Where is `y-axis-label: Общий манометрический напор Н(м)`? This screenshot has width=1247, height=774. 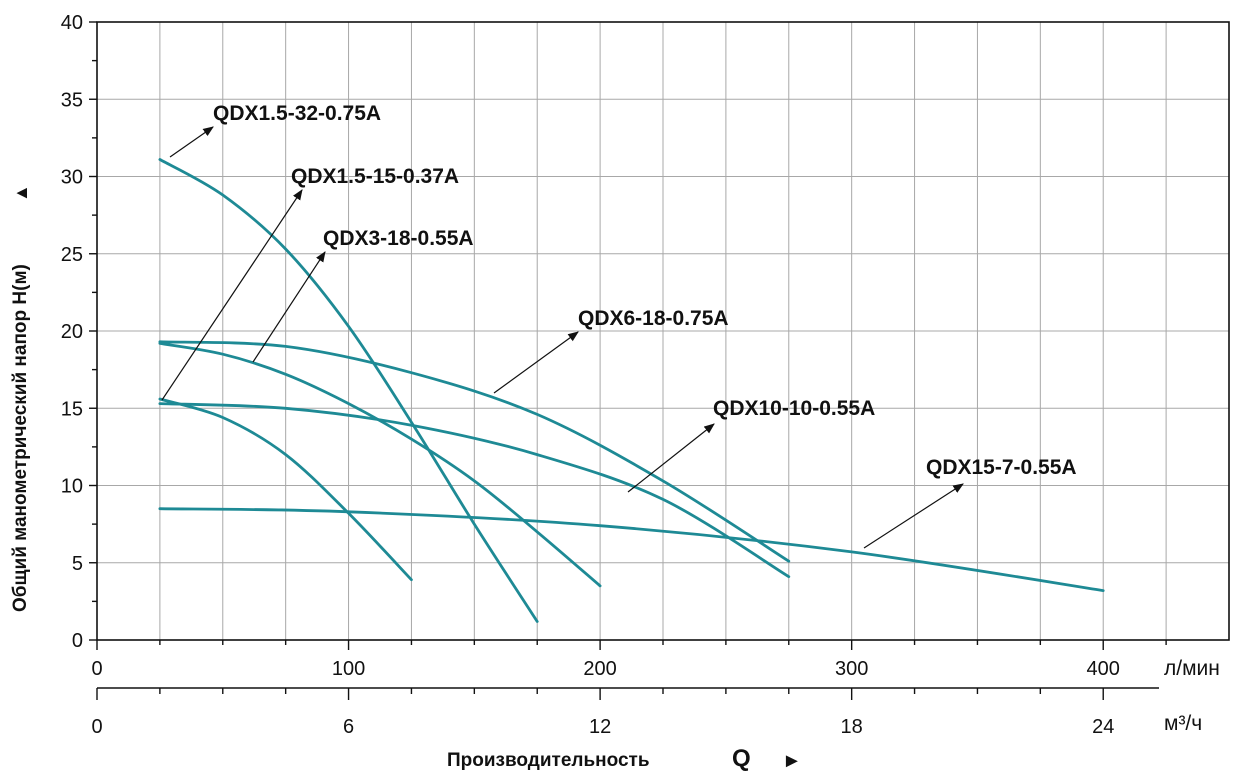
y-axis-label: Общий манометрический напор Н(м) is located at coordinates (20, 438).